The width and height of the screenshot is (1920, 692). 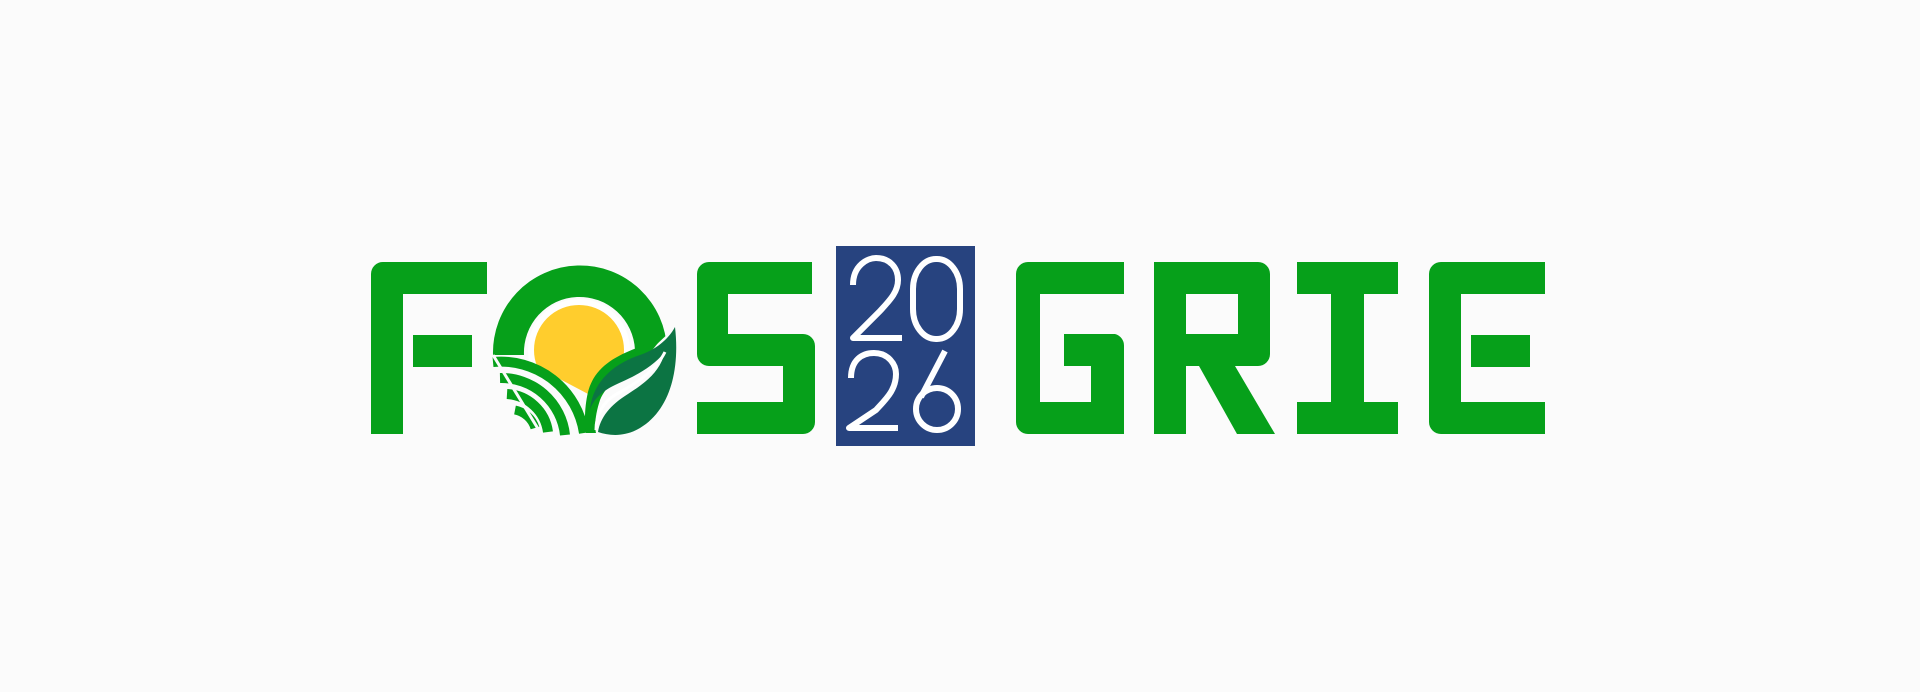 I want to click on letter-i, so click(x=1347, y=348).